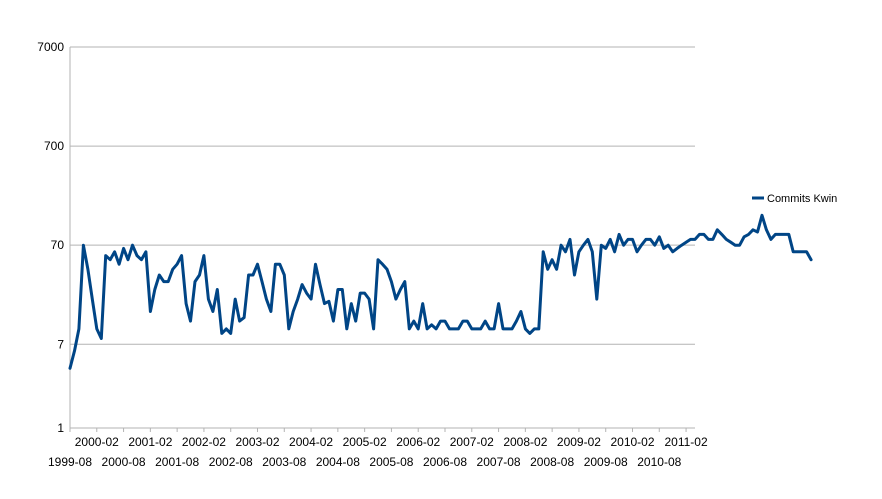 This screenshot has height=499, width=882. I want to click on x-tick-label: 2004-02, so click(311, 442).